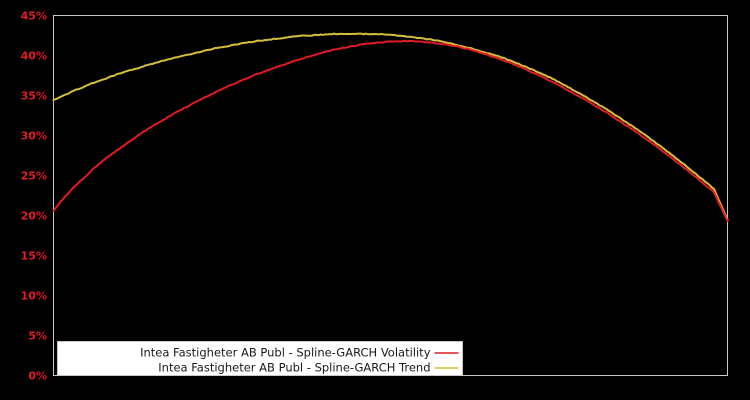 The image size is (750, 400). I want to click on y-axis-tick-label: 45%, so click(34, 16).